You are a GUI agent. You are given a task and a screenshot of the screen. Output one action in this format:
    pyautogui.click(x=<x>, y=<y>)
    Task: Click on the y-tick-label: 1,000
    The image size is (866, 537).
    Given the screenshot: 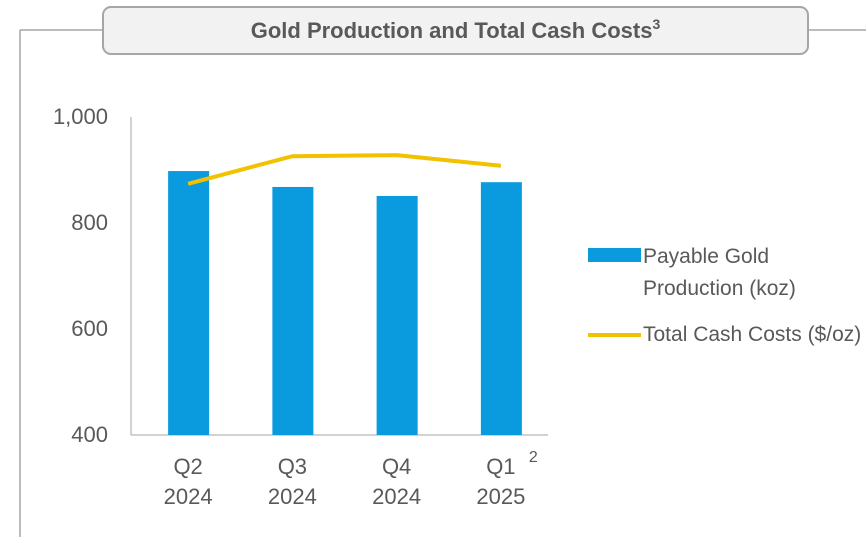 What is the action you would take?
    pyautogui.click(x=80, y=116)
    